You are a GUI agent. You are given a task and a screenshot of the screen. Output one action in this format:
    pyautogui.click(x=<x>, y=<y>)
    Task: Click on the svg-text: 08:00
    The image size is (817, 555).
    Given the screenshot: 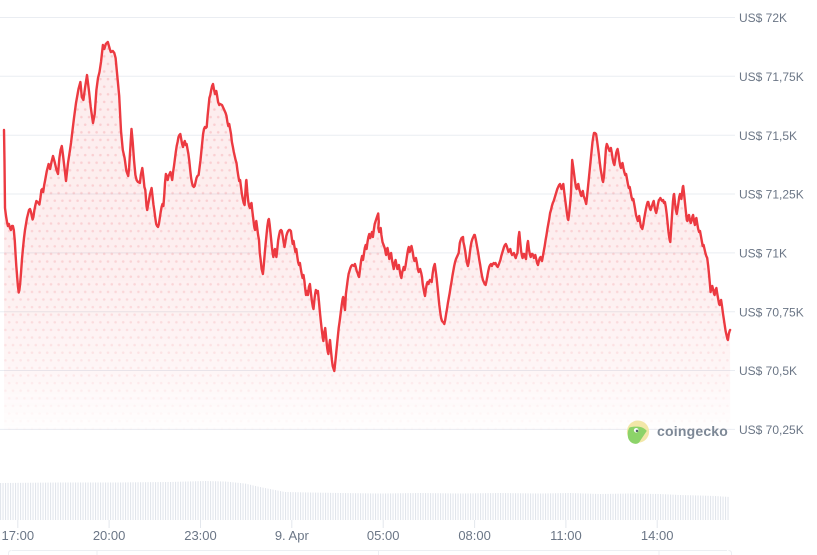 What is the action you would take?
    pyautogui.click(x=474, y=535)
    